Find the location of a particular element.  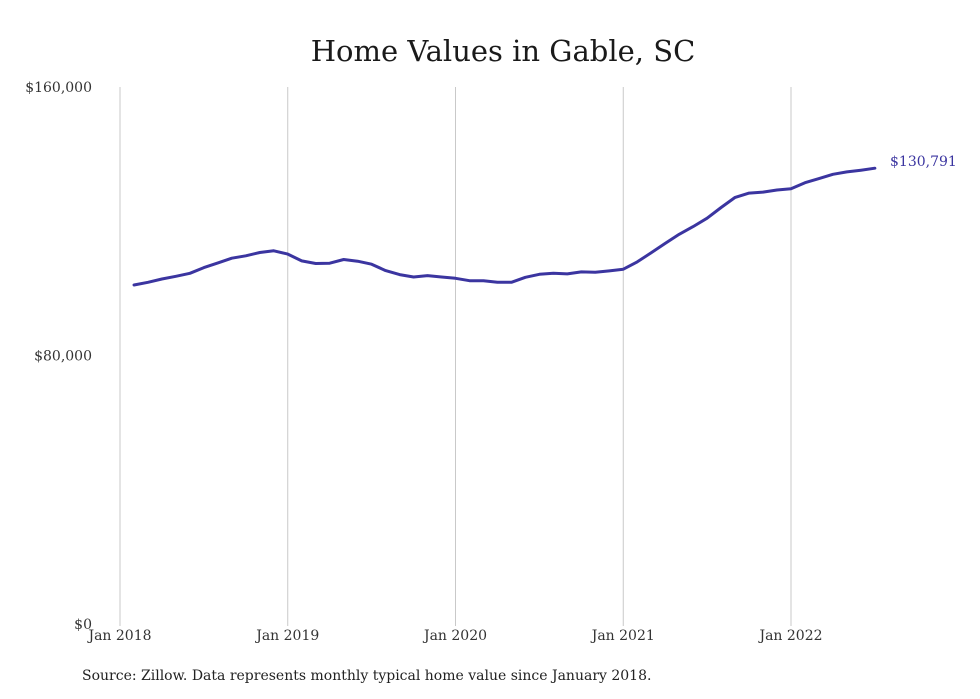

y-axis: $0 $80,000 $160,000 is located at coordinates (58, 356).